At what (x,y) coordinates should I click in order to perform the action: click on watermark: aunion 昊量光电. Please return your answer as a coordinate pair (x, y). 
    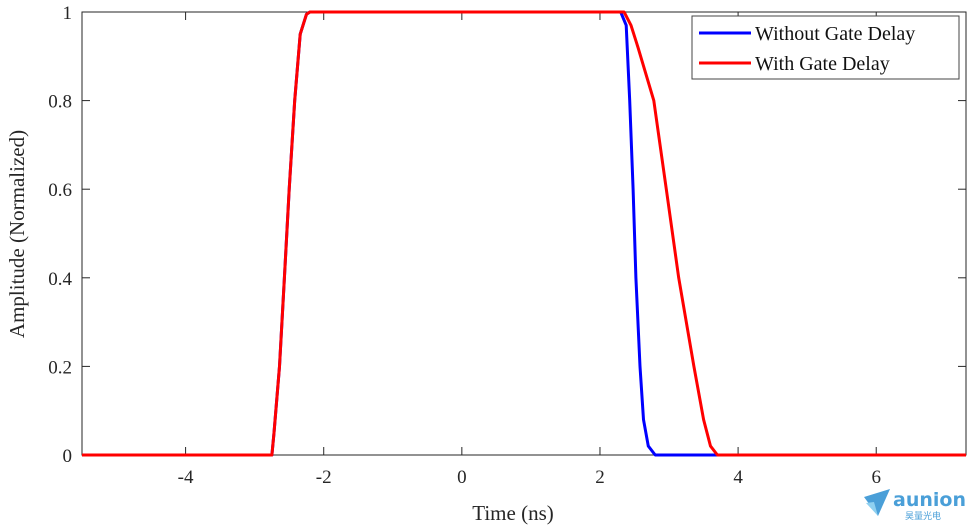
    Looking at the image, I should click on (915, 505).